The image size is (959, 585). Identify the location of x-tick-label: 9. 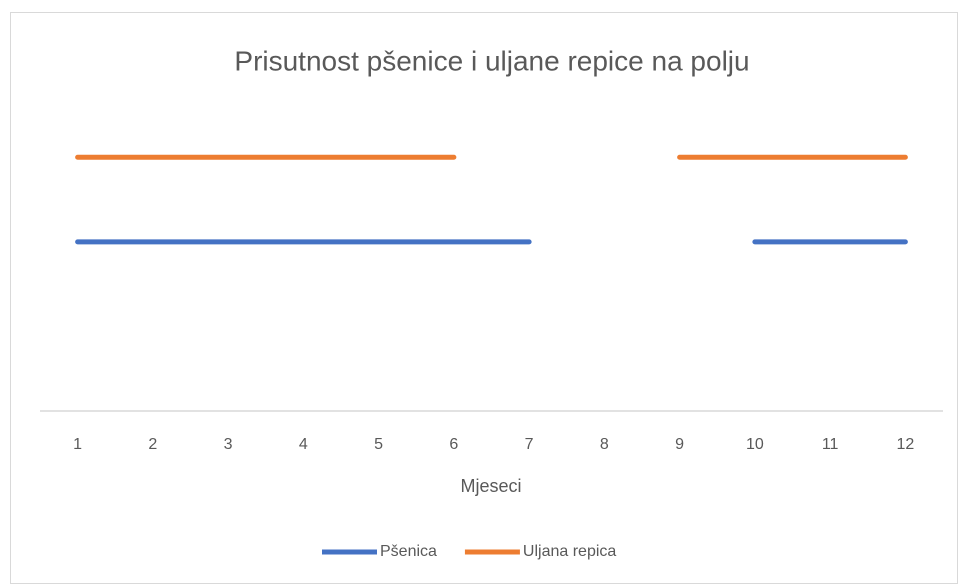
(679, 444).